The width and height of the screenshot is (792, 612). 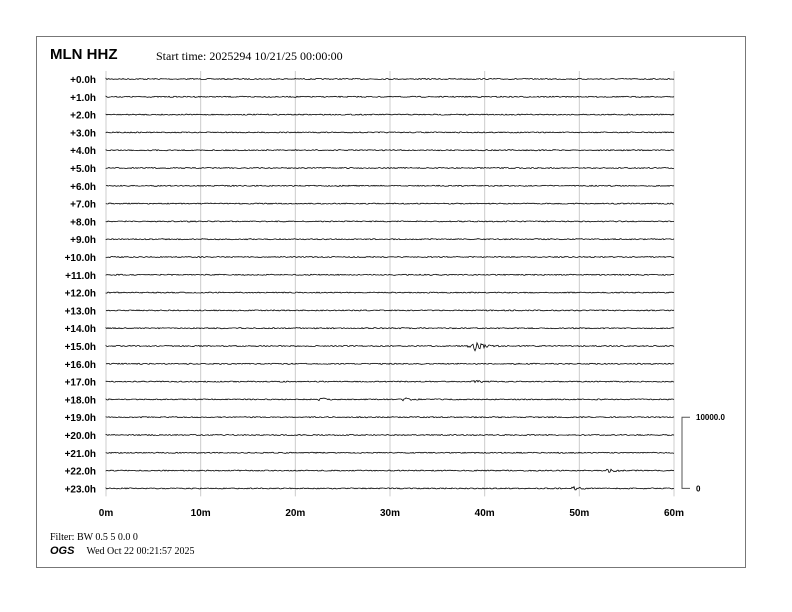 I want to click on x-tick-label: 50m, so click(x=579, y=513).